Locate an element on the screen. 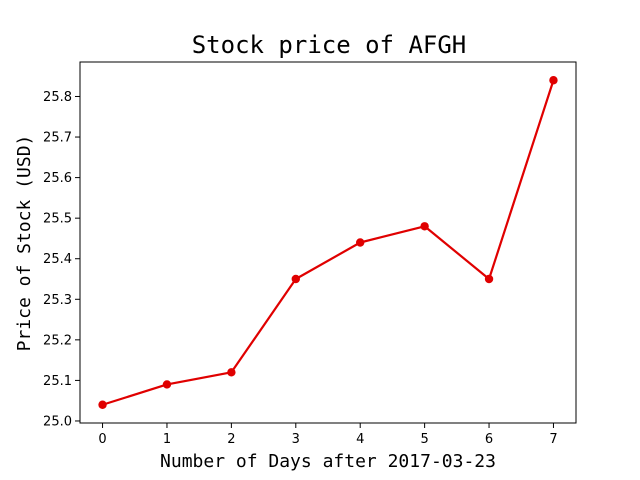  x-tick-label: 3 is located at coordinates (296, 439).